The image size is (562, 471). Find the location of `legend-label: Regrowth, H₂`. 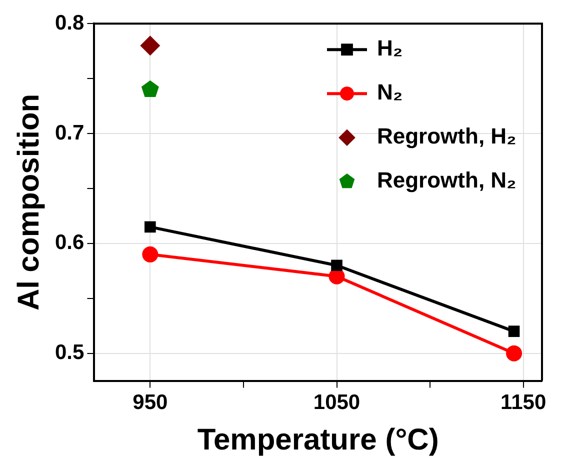

legend-label: Regrowth, H₂ is located at coordinates (446, 136).